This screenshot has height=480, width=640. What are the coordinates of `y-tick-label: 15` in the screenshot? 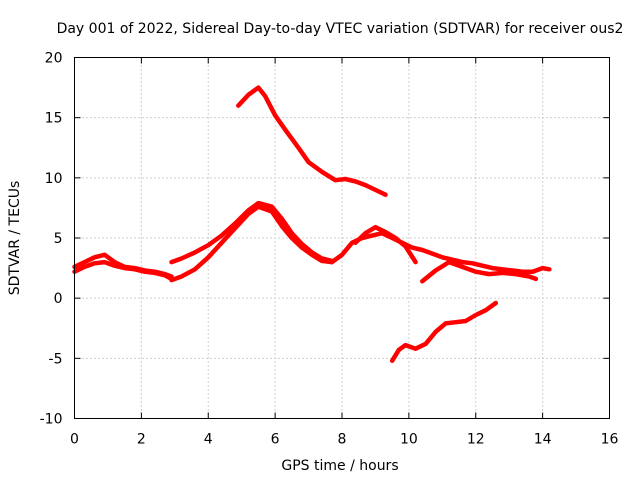 It's located at (54, 119).